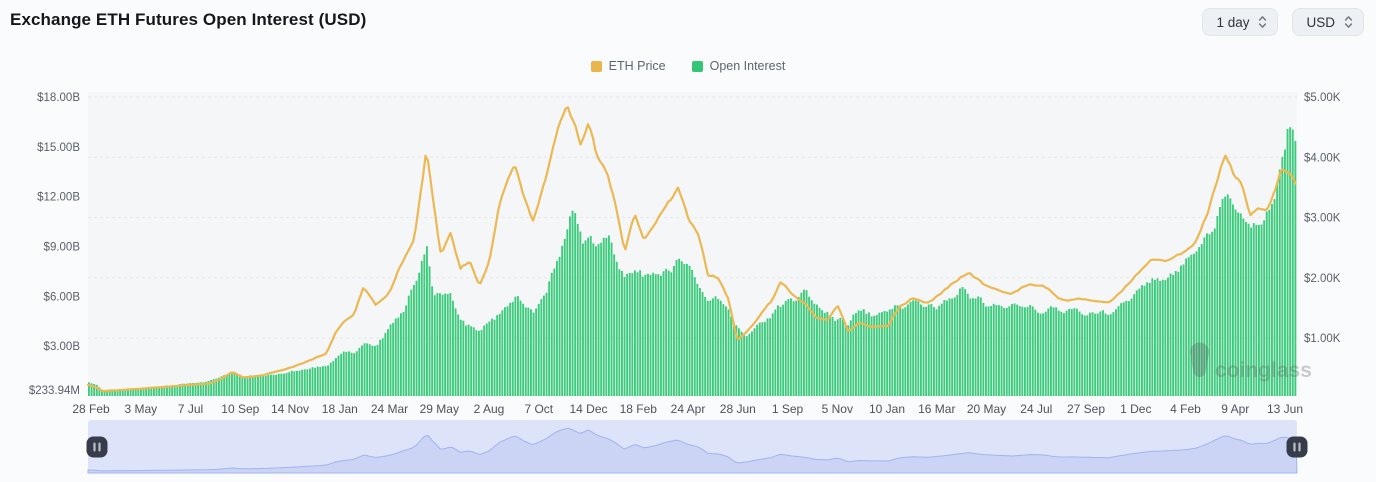  I want to click on x-axis-tick: 1 Sep, so click(788, 409).